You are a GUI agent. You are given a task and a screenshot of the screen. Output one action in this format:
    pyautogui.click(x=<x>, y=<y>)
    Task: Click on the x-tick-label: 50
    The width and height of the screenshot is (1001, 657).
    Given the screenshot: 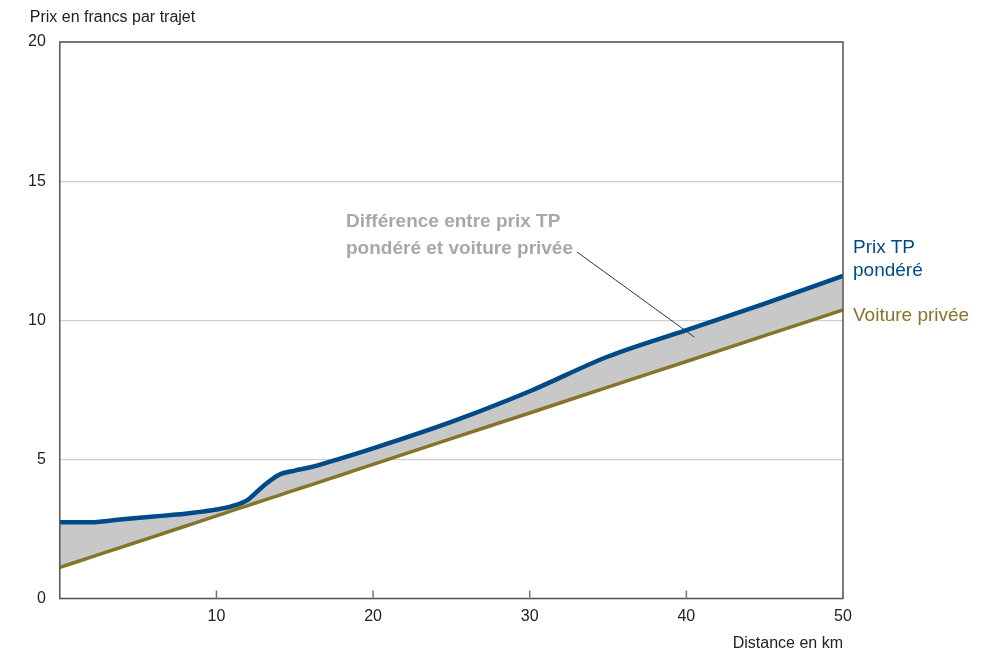 What is the action you would take?
    pyautogui.click(x=843, y=615)
    